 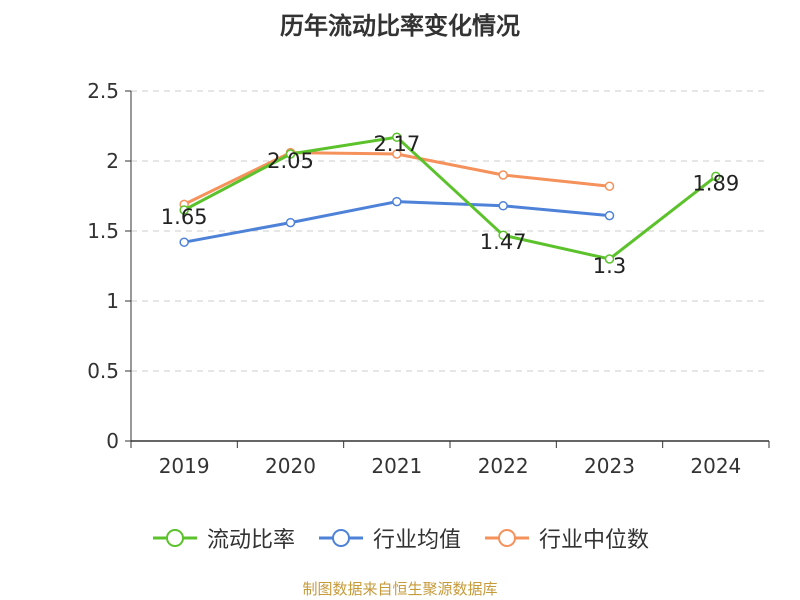 What do you see at coordinates (594, 540) in the screenshot?
I see `legend-label: 行业中位数` at bounding box center [594, 540].